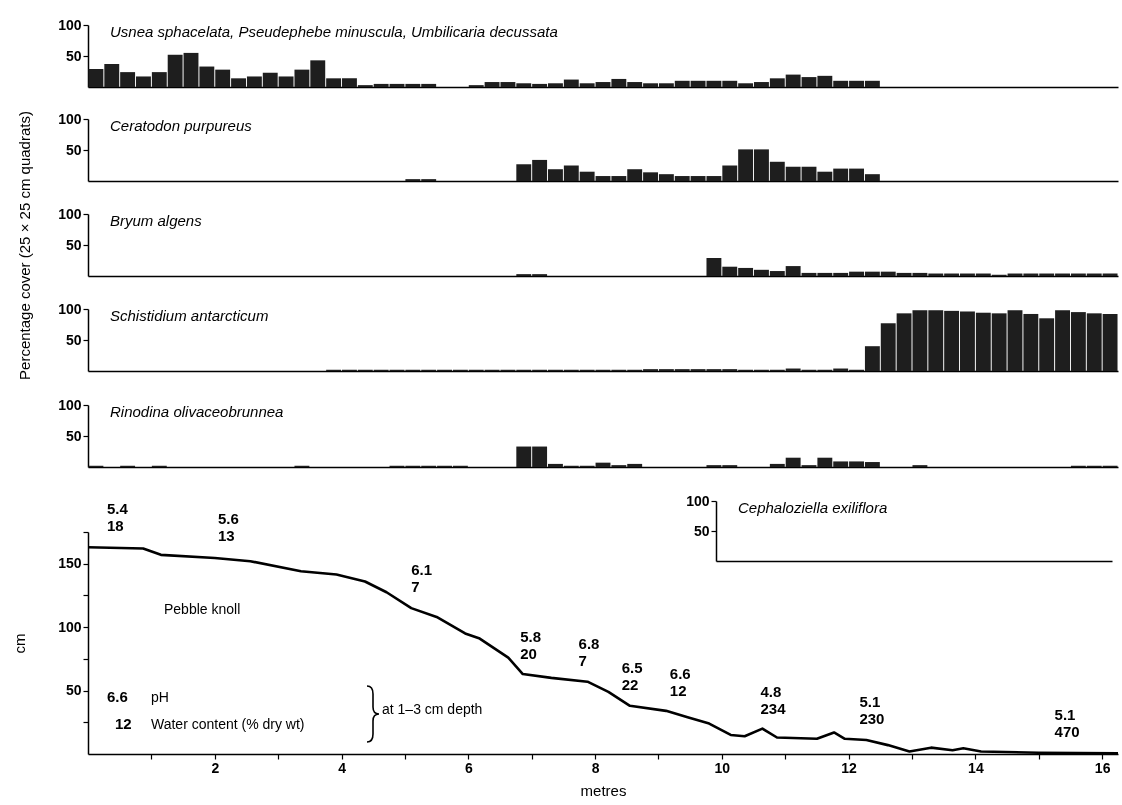  What do you see at coordinates (422, 578) in the screenshot?
I see `annotation: 6.1 7` at bounding box center [422, 578].